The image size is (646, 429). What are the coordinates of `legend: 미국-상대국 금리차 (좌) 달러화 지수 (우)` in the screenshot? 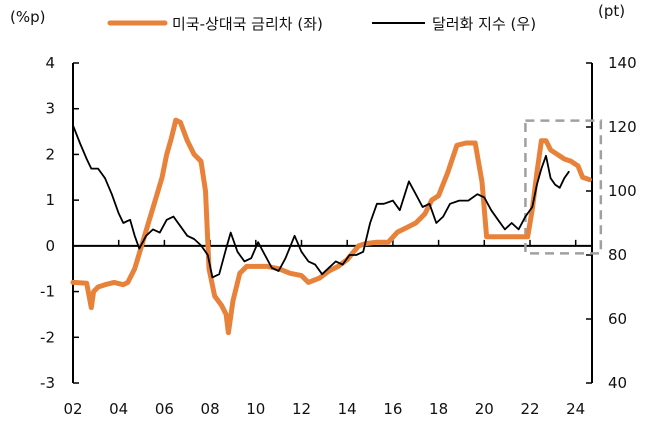 It's located at (321, 24).